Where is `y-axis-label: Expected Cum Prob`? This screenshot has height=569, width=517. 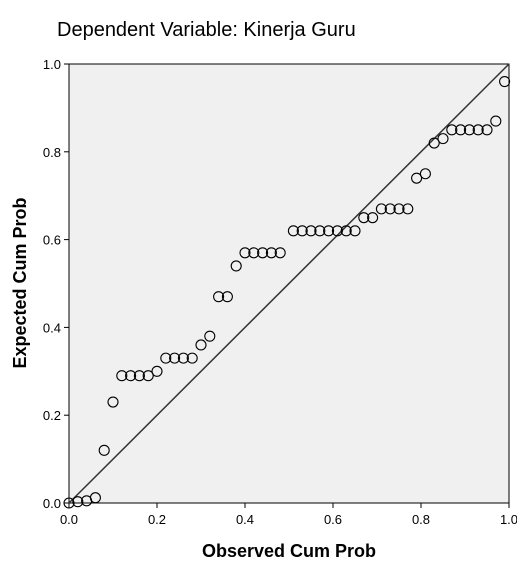 y-axis-label: Expected Cum Prob is located at coordinates (20, 282).